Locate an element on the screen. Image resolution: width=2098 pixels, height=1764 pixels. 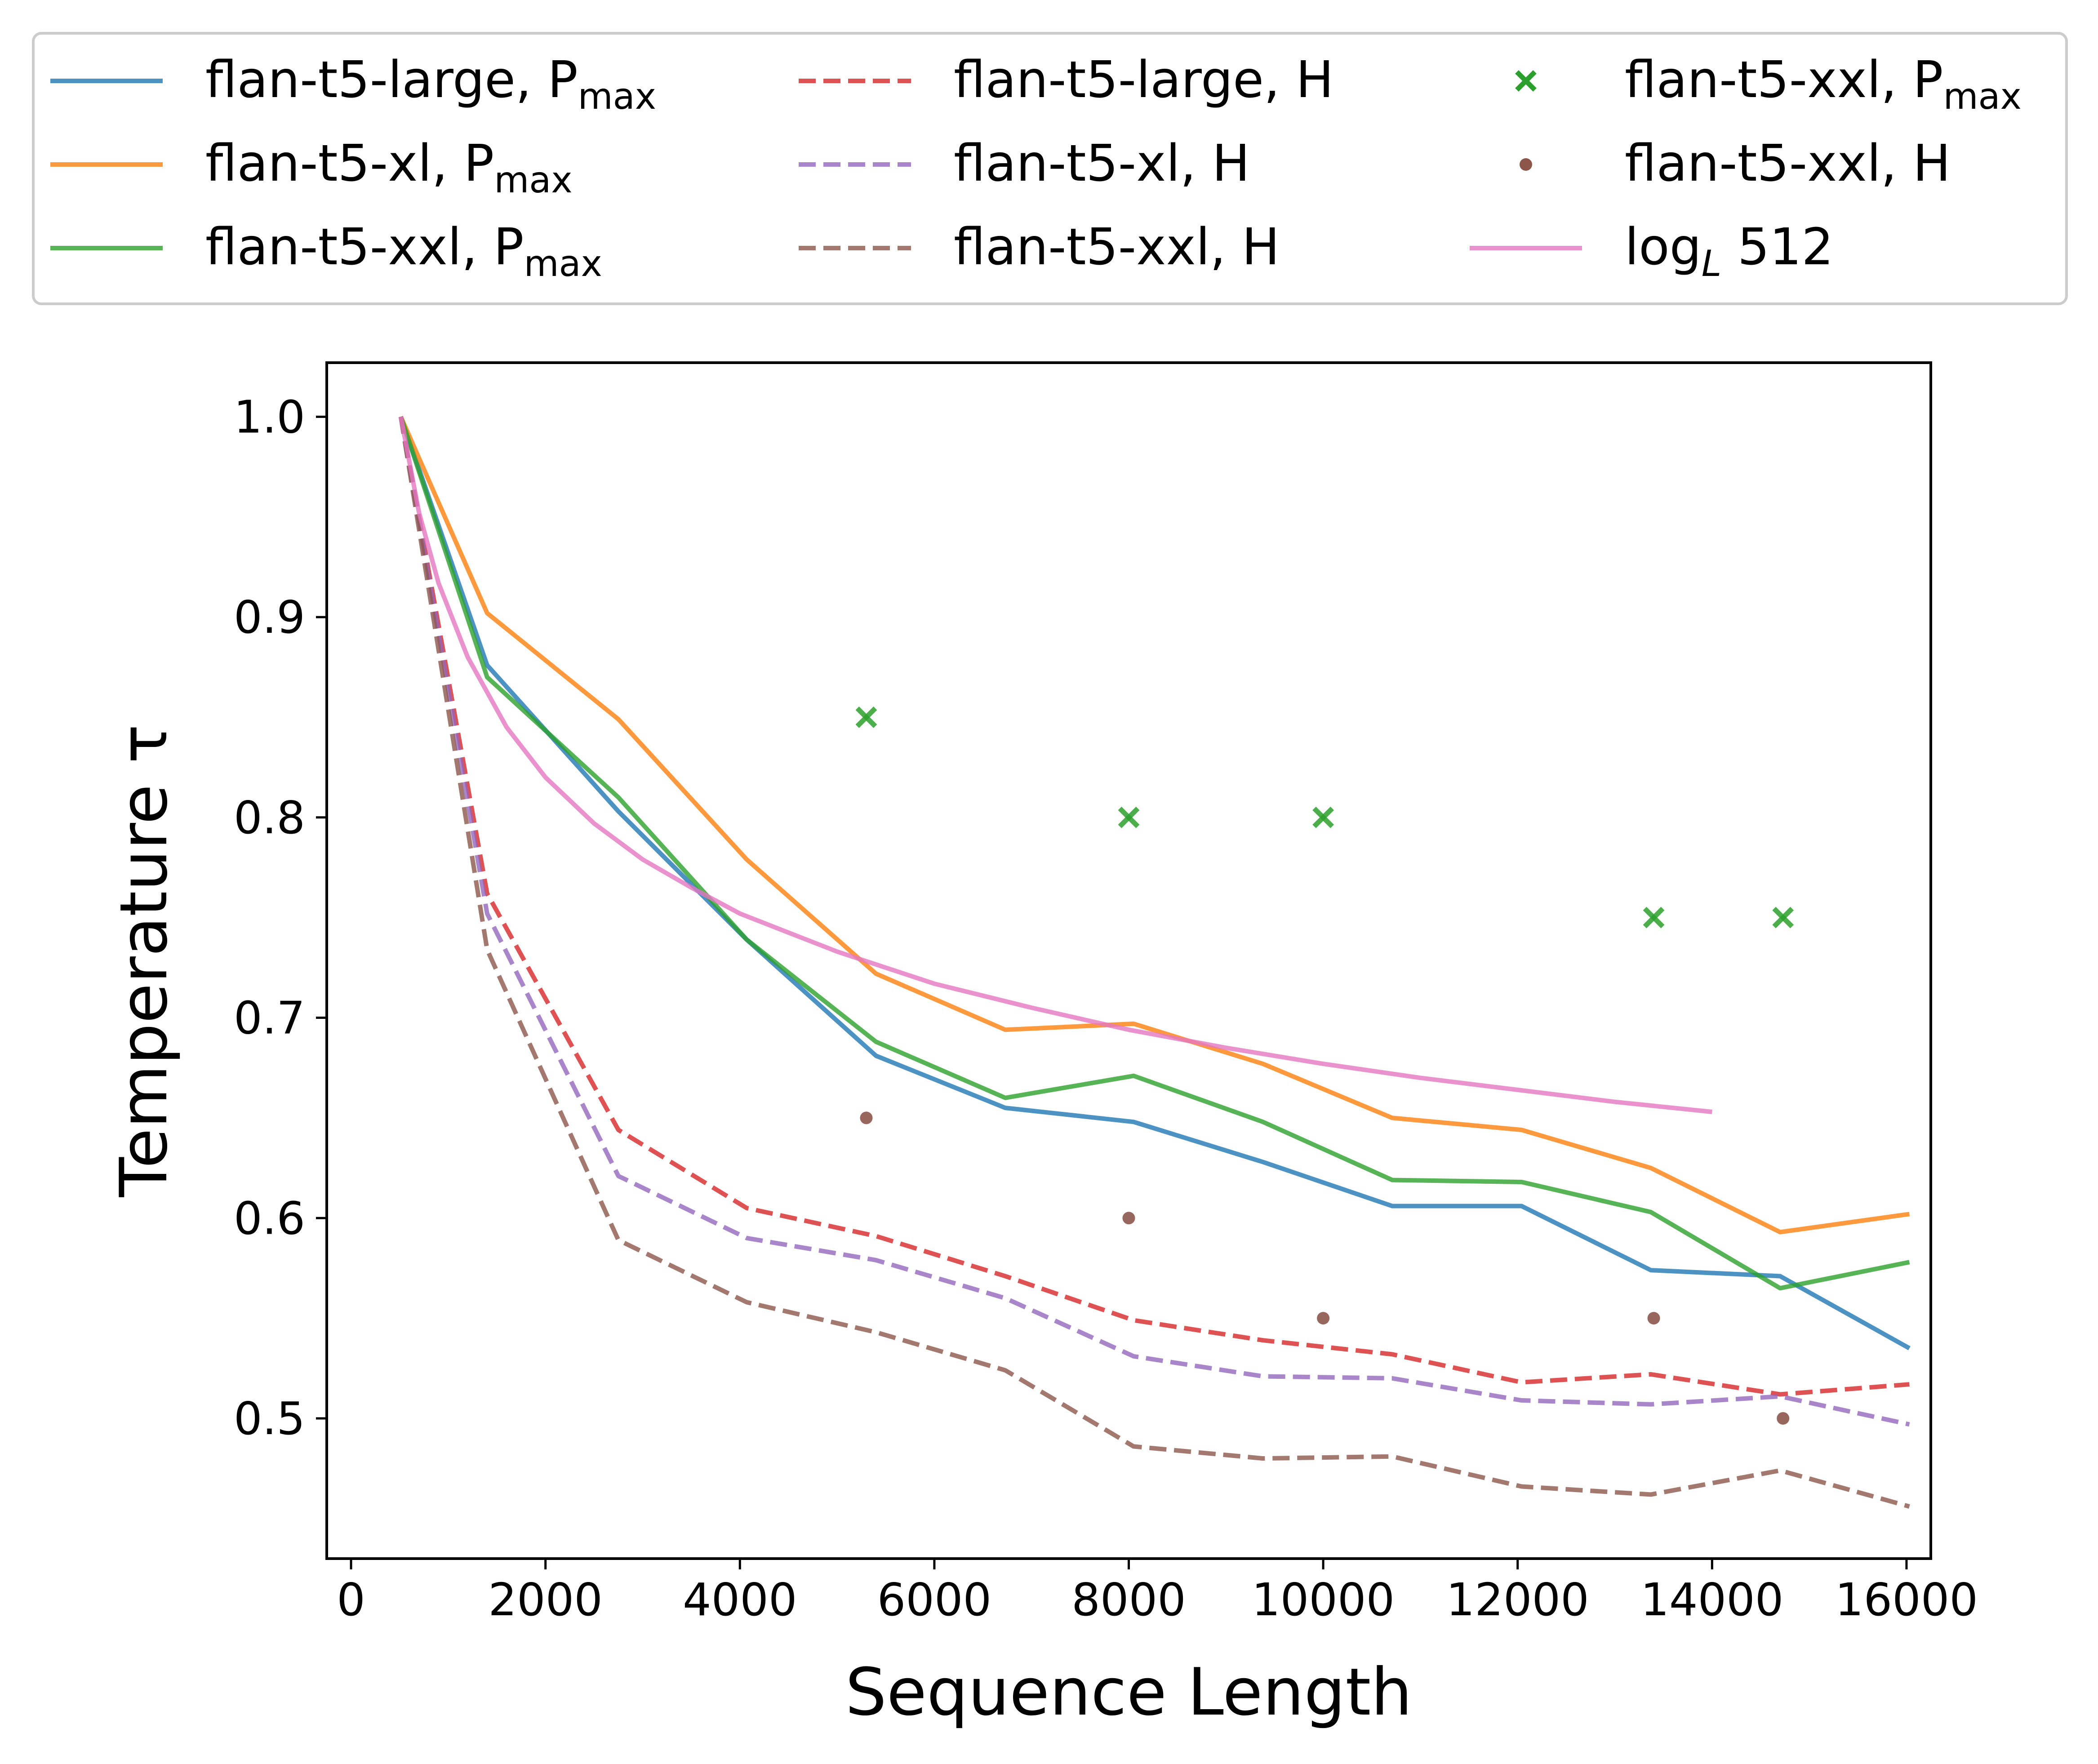
series-flan-t5-xxl-h-scatter is located at coordinates (1325, 1268).